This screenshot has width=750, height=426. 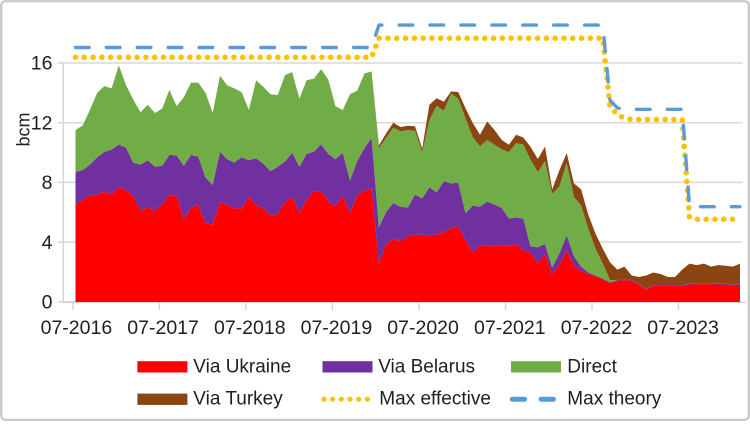 I want to click on svg-text: Via Belarus, so click(x=426, y=366).